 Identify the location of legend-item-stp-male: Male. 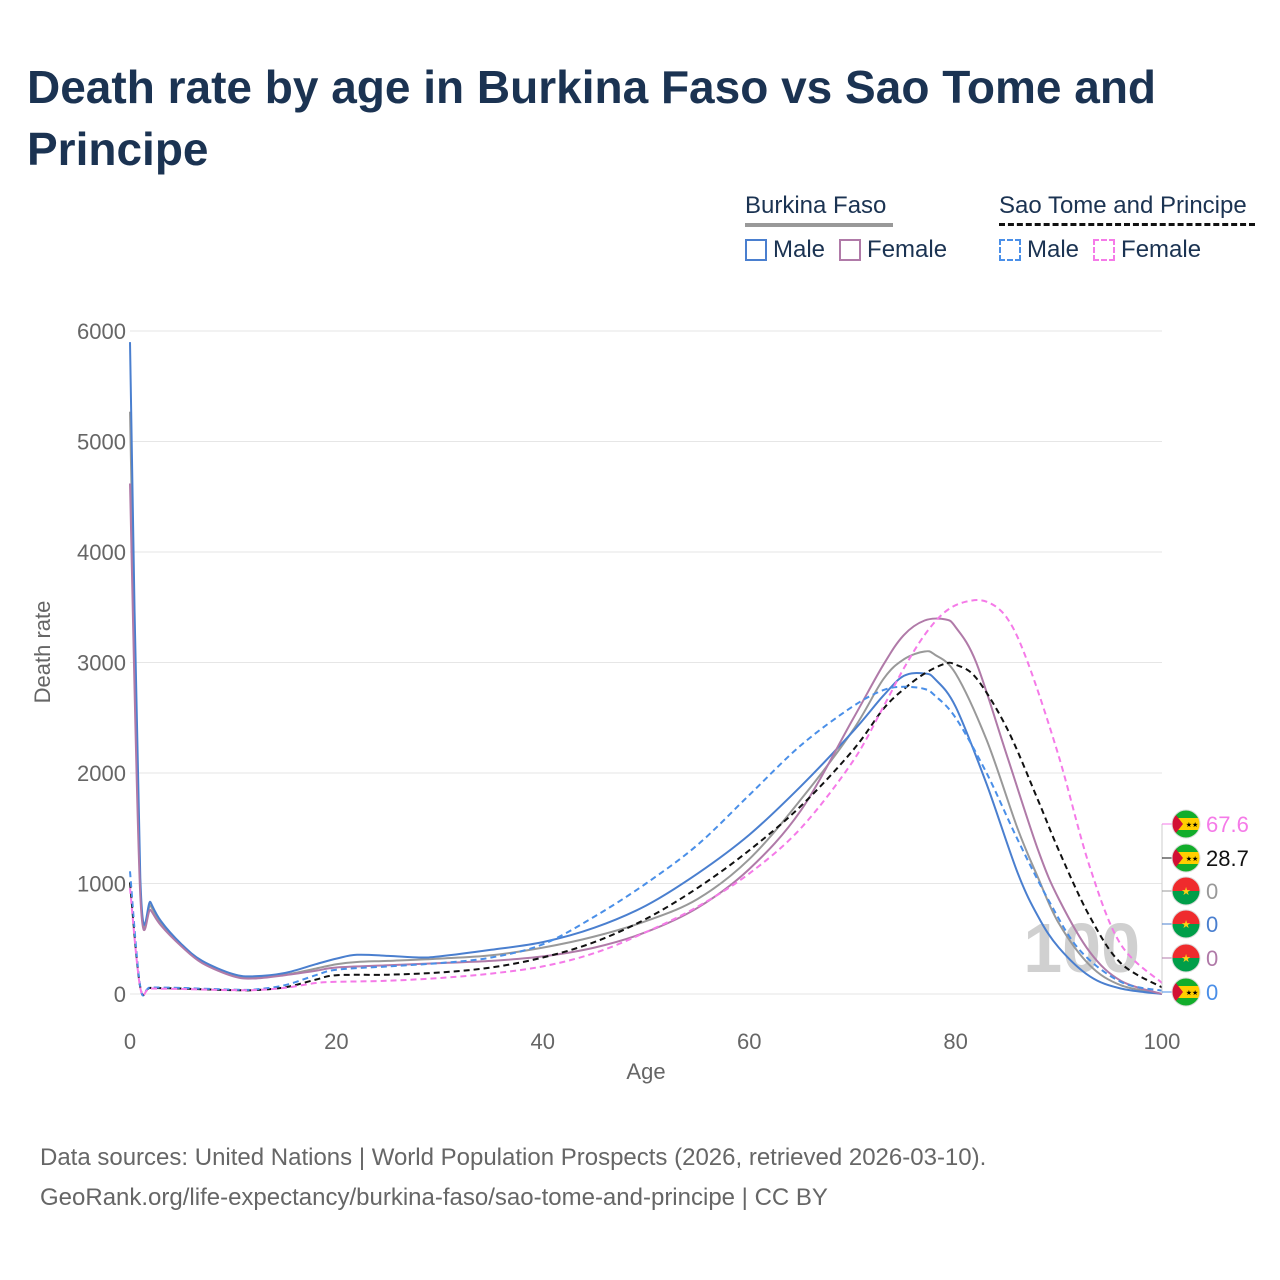
(1039, 250).